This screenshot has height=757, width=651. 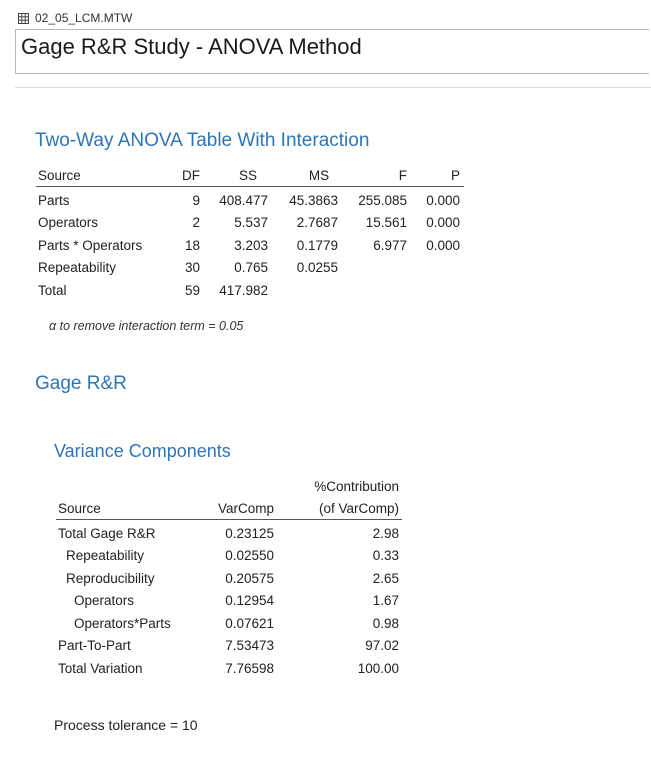 I want to click on title-divider, so click(x=333, y=87).